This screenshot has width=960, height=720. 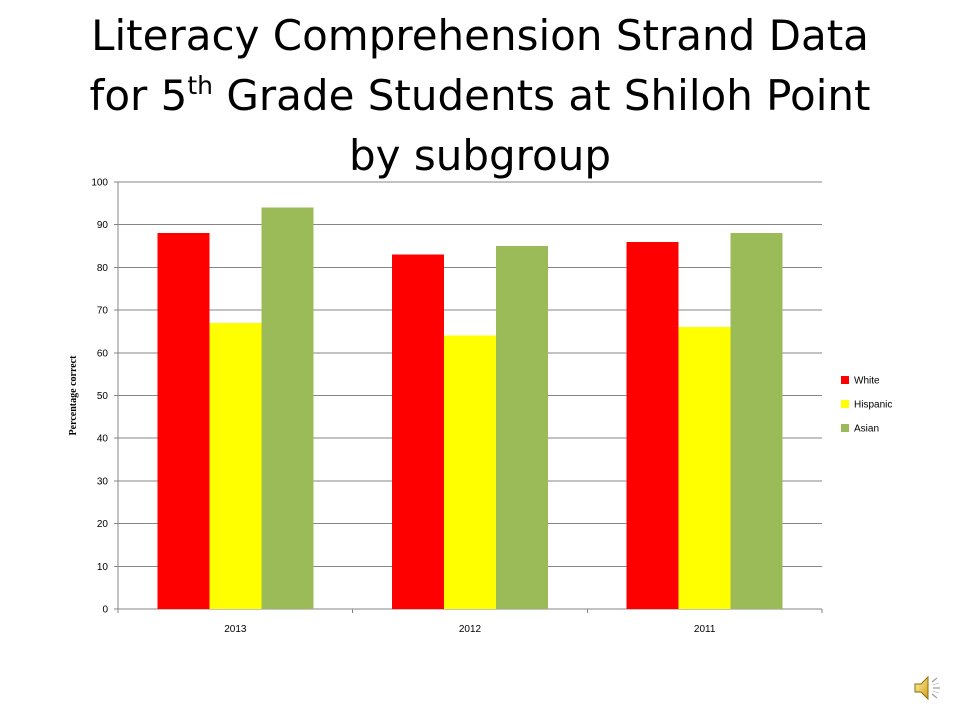 What do you see at coordinates (103, 225) in the screenshot?
I see `y-tick-label: 90` at bounding box center [103, 225].